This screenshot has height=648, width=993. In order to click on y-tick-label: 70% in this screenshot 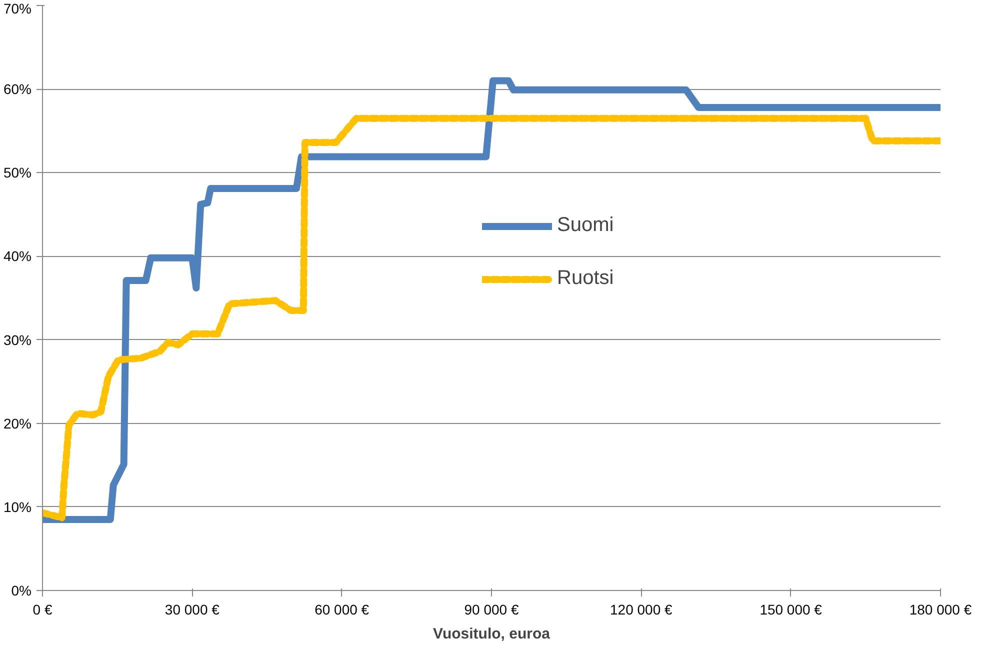, I will do `click(17, 8)`.